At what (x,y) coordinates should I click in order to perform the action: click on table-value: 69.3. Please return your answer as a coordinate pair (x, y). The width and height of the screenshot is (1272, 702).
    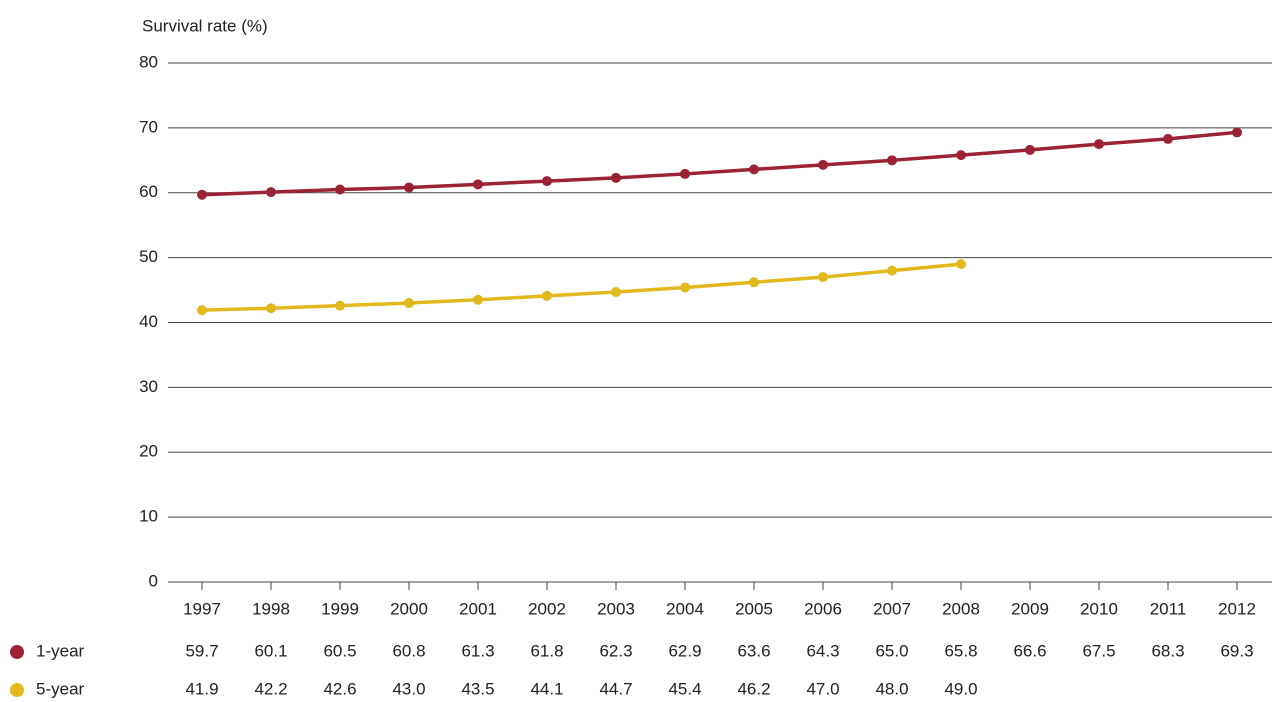
    Looking at the image, I should click on (1236, 650).